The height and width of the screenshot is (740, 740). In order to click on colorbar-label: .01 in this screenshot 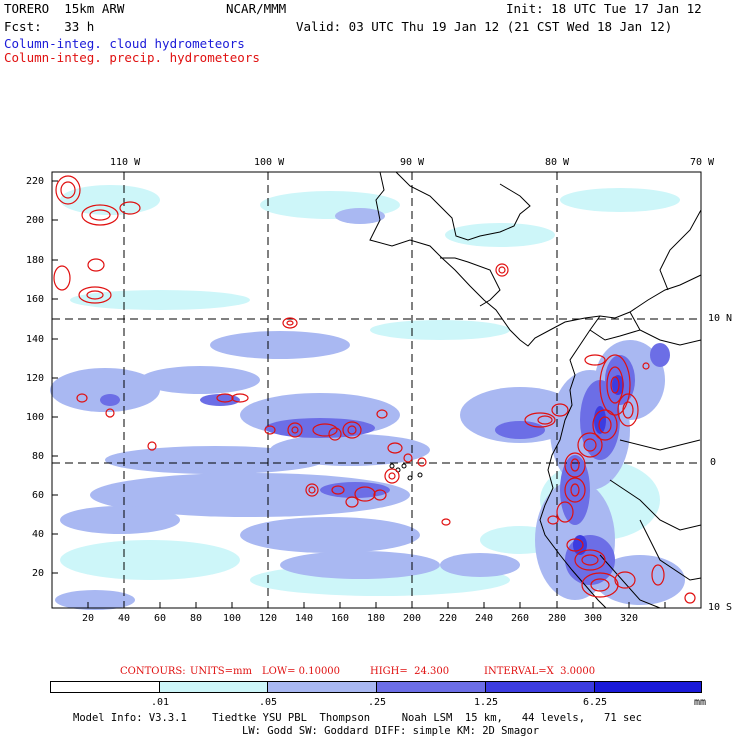, I will do `click(160, 702)`.